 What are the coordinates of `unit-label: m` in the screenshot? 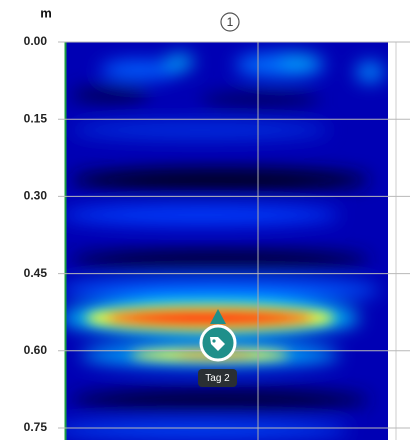 It's located at (46, 12).